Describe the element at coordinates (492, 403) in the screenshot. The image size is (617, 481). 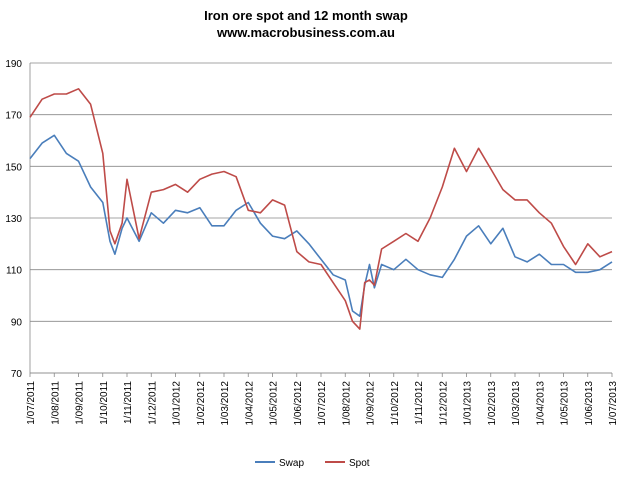
I see `x-tick-label: 1/02/2013` at that location.